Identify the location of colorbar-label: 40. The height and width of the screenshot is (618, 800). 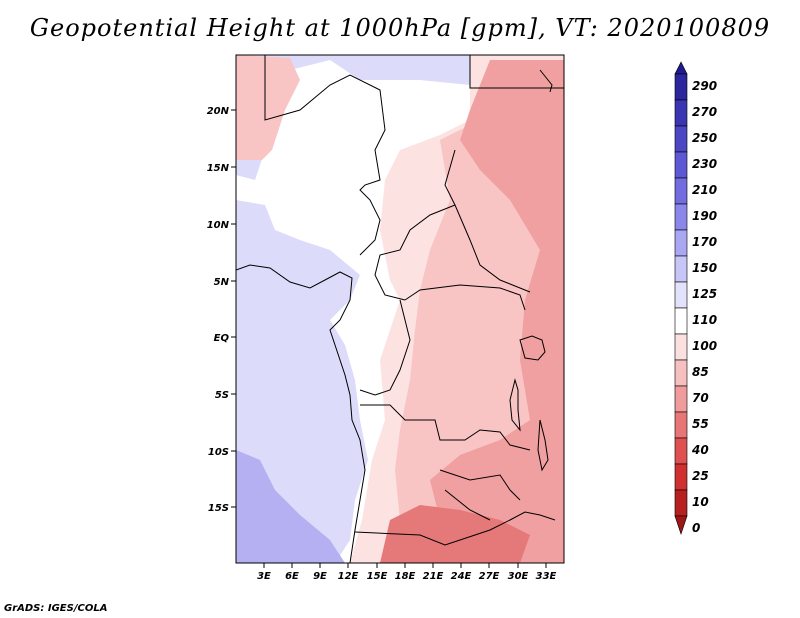
(700, 450).